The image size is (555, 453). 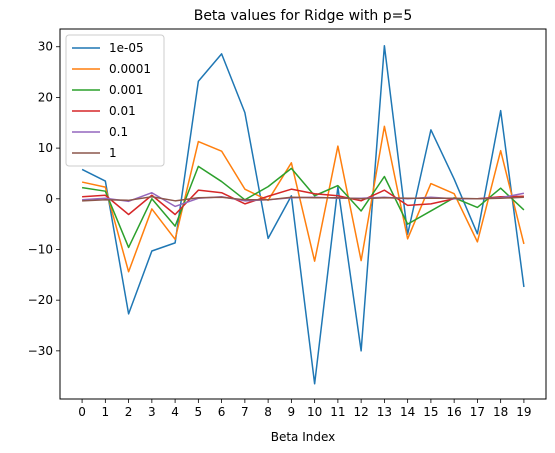 I want to click on x-tick-label: 2, so click(x=129, y=412).